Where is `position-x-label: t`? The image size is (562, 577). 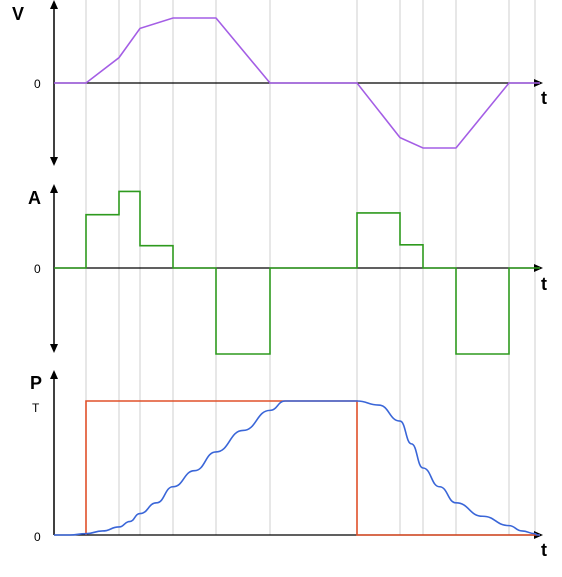
position-x-label: t is located at coordinates (544, 550).